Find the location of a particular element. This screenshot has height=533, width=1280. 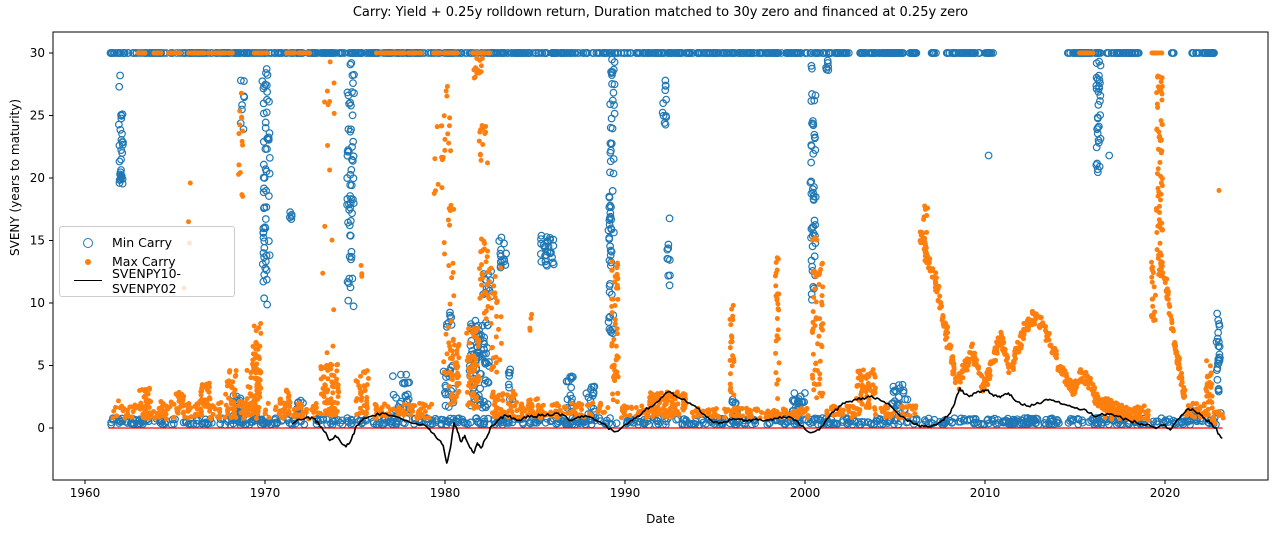

x-axis-label: Date is located at coordinates (660, 519).